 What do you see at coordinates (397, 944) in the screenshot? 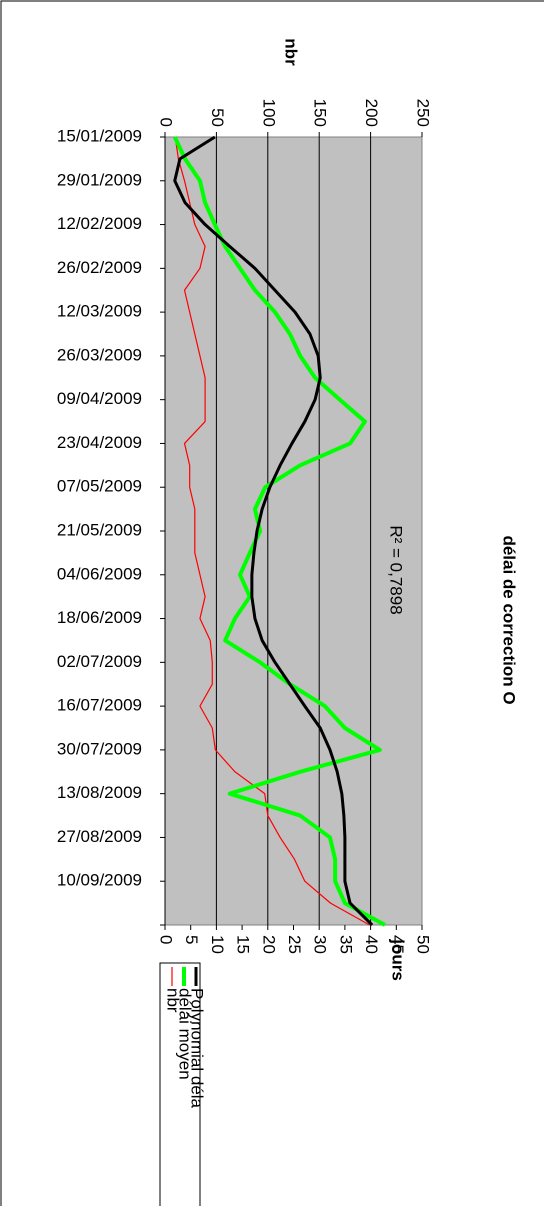
I see `y-tick-label: 45` at bounding box center [397, 944].